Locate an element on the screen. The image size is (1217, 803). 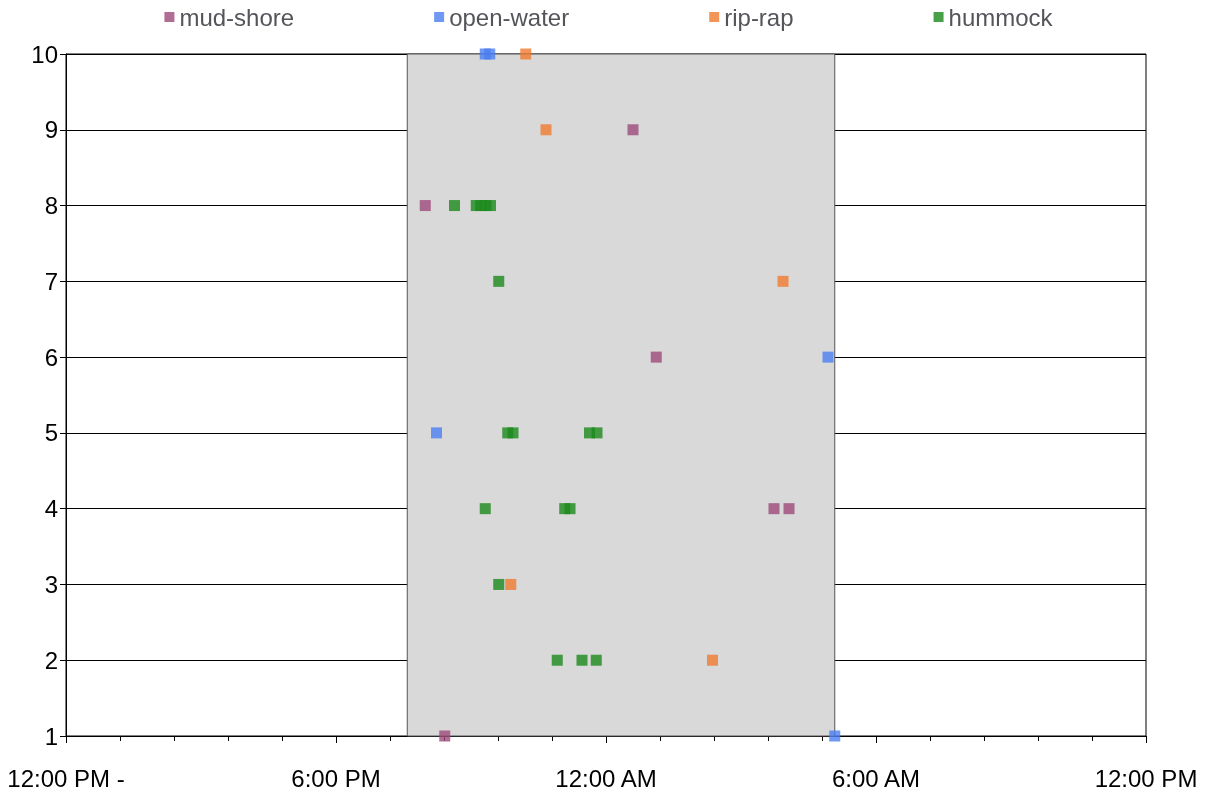
y-tick-label: 7 is located at coordinates (51, 281).